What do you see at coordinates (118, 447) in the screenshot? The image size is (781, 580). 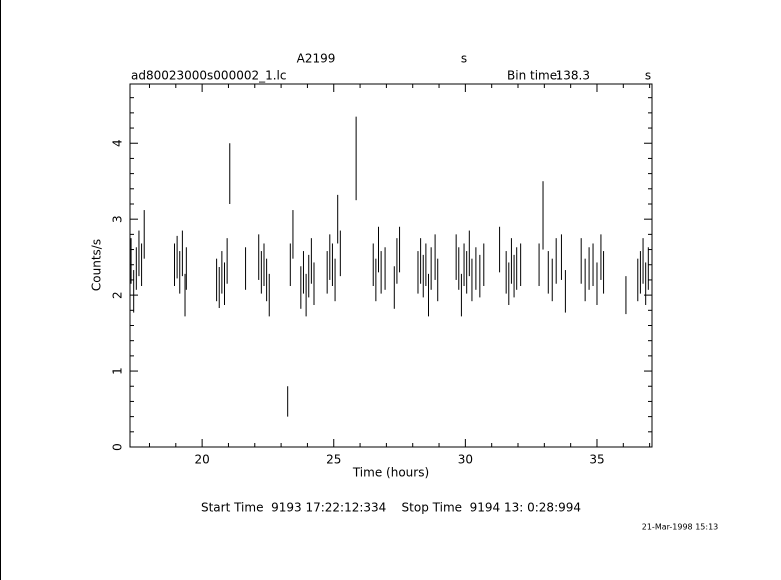 I see `y-tick-label: 0` at bounding box center [118, 447].